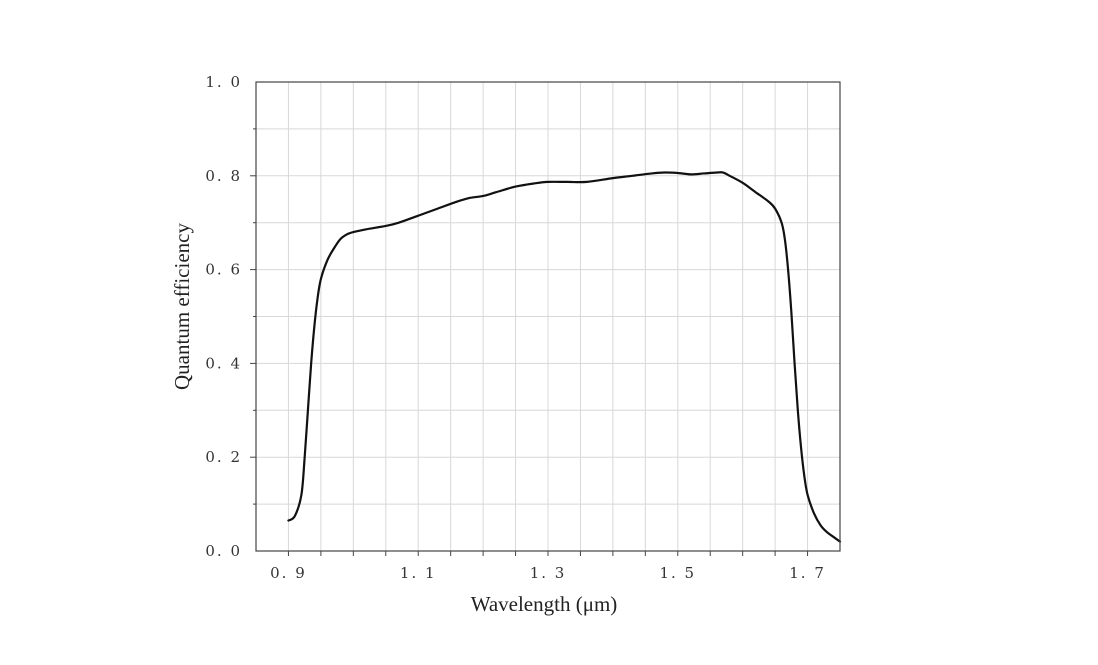  I want to click on y-tick-label: 0. 0, so click(223, 551).